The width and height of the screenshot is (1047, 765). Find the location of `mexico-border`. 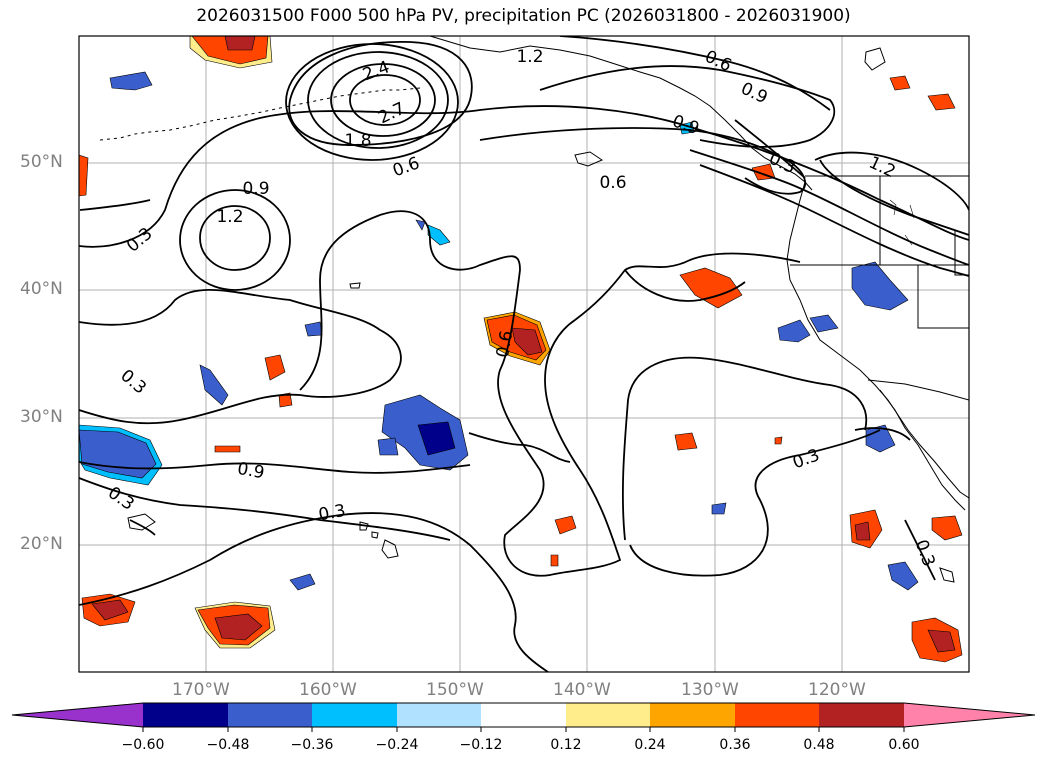

mexico-border is located at coordinates (918, 390).